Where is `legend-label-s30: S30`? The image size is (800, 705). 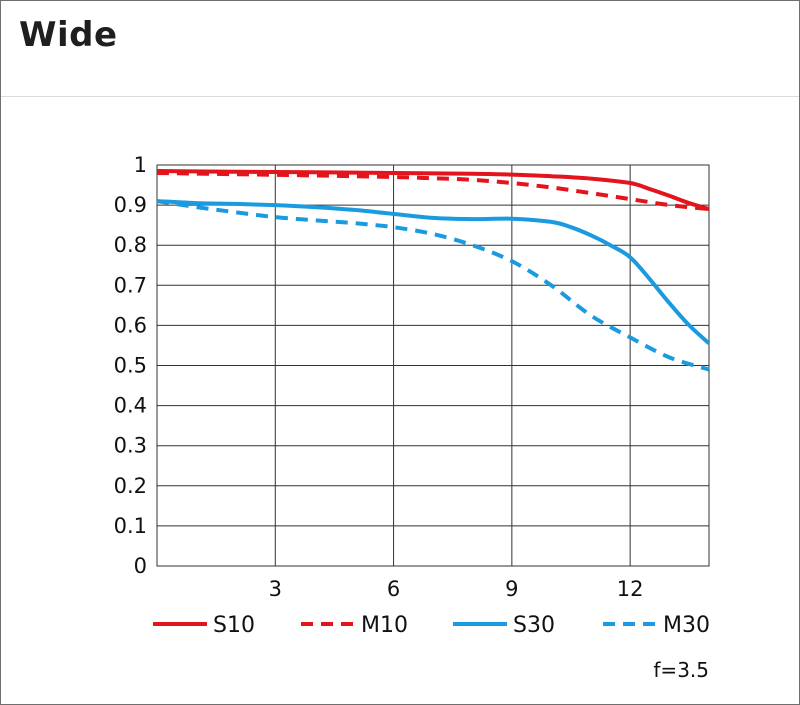
legend-label-s30: S30 is located at coordinates (534, 625).